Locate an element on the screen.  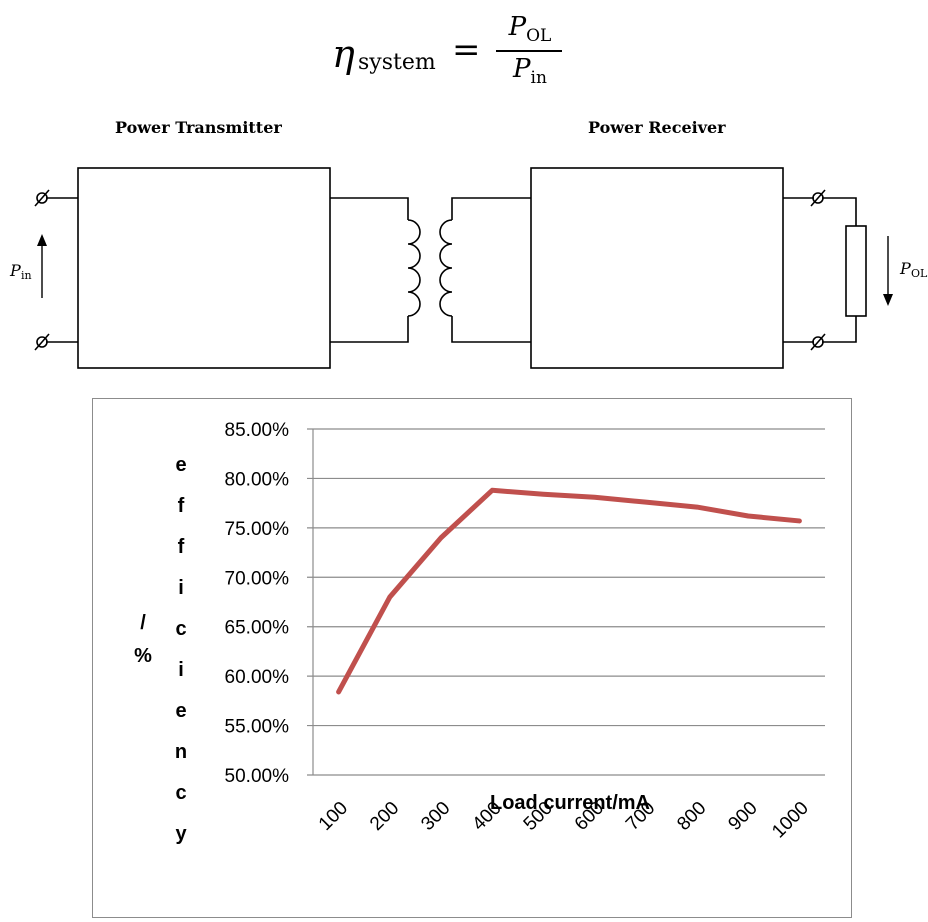
formula-fraction-bar is located at coordinates (529, 51).